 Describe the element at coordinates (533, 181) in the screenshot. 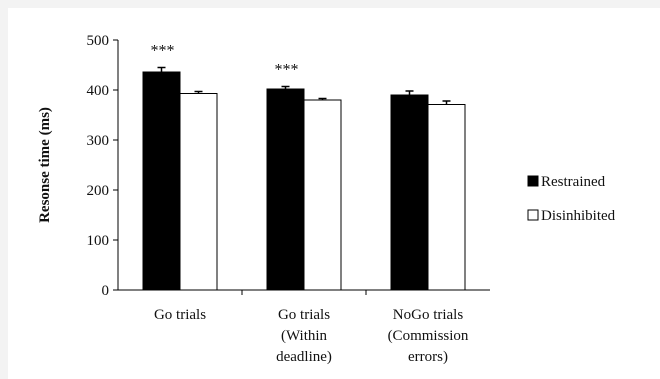

I see `legend-swatch-restrained` at that location.